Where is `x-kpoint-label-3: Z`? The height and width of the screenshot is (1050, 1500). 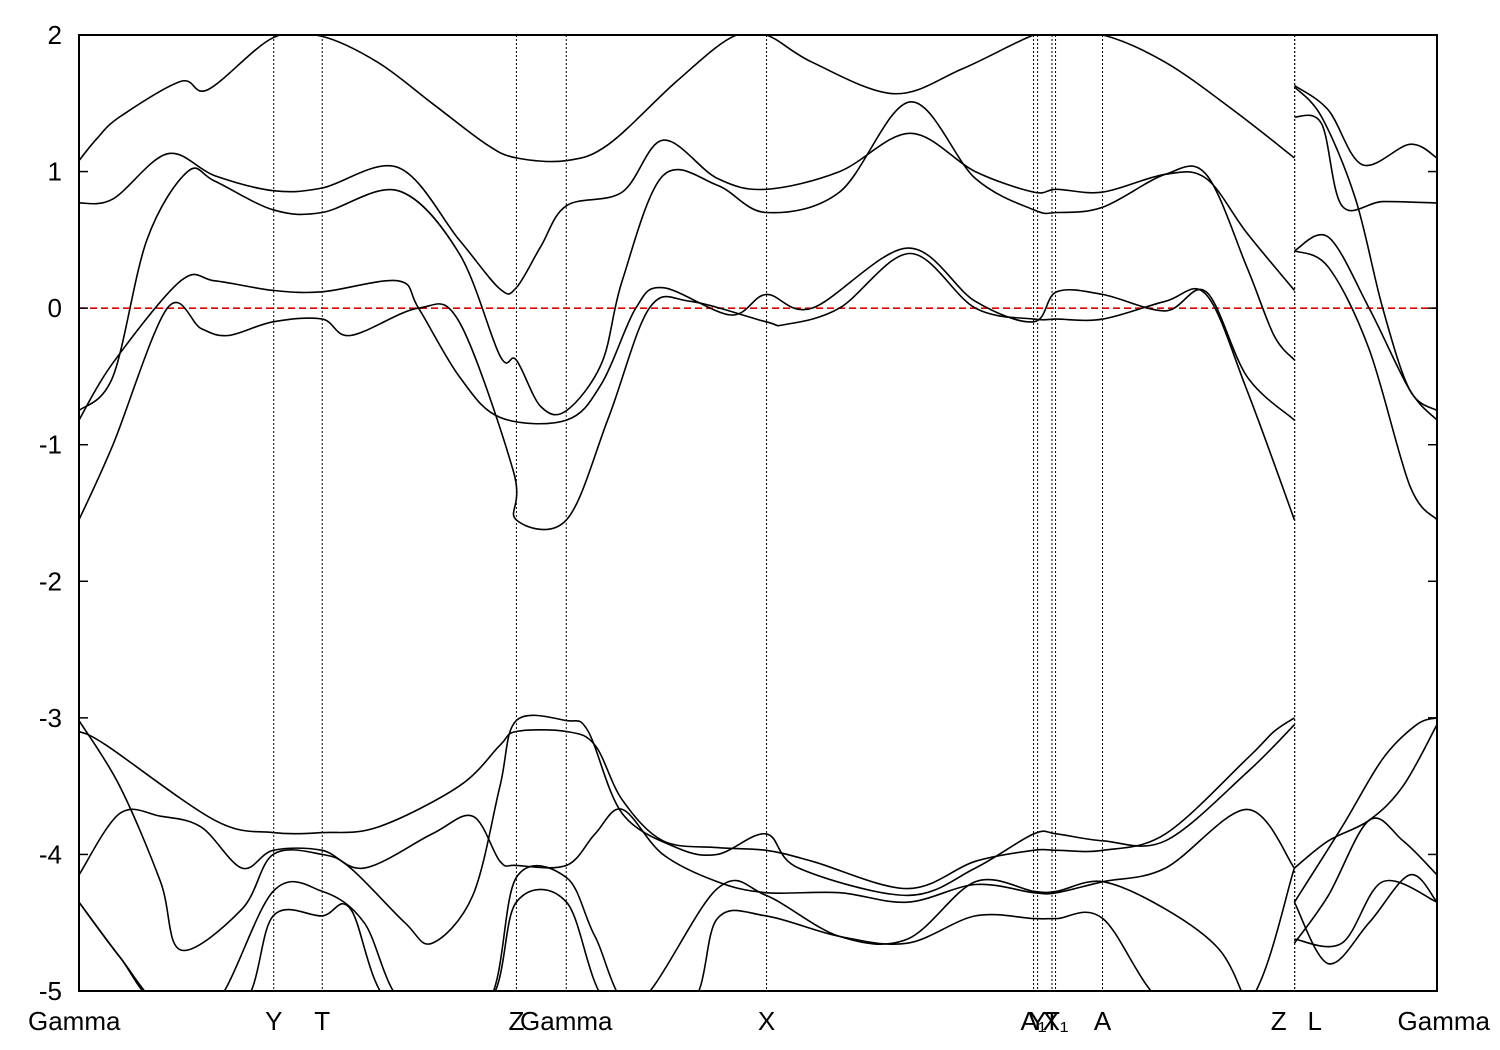 x-kpoint-label-3: Z is located at coordinates (516, 1021).